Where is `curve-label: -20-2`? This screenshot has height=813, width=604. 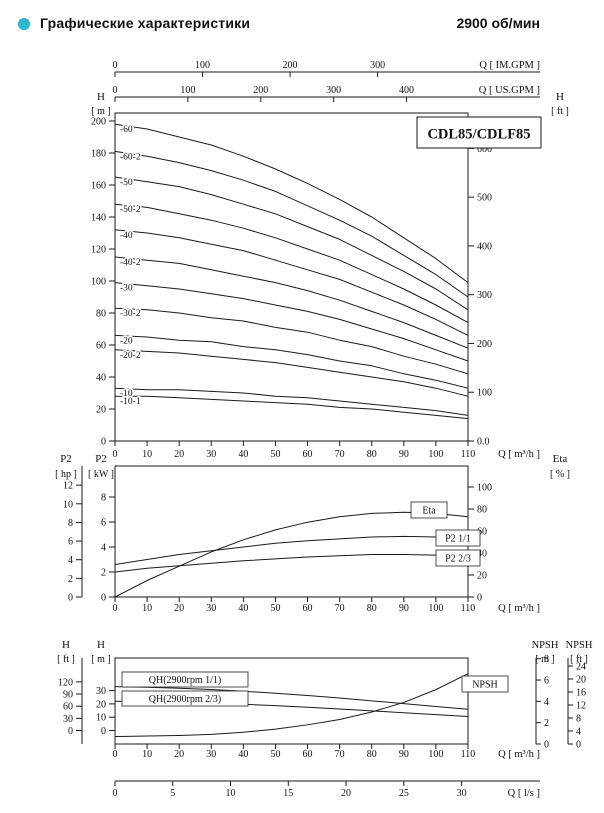
curve-label: -20-2 is located at coordinates (130, 356).